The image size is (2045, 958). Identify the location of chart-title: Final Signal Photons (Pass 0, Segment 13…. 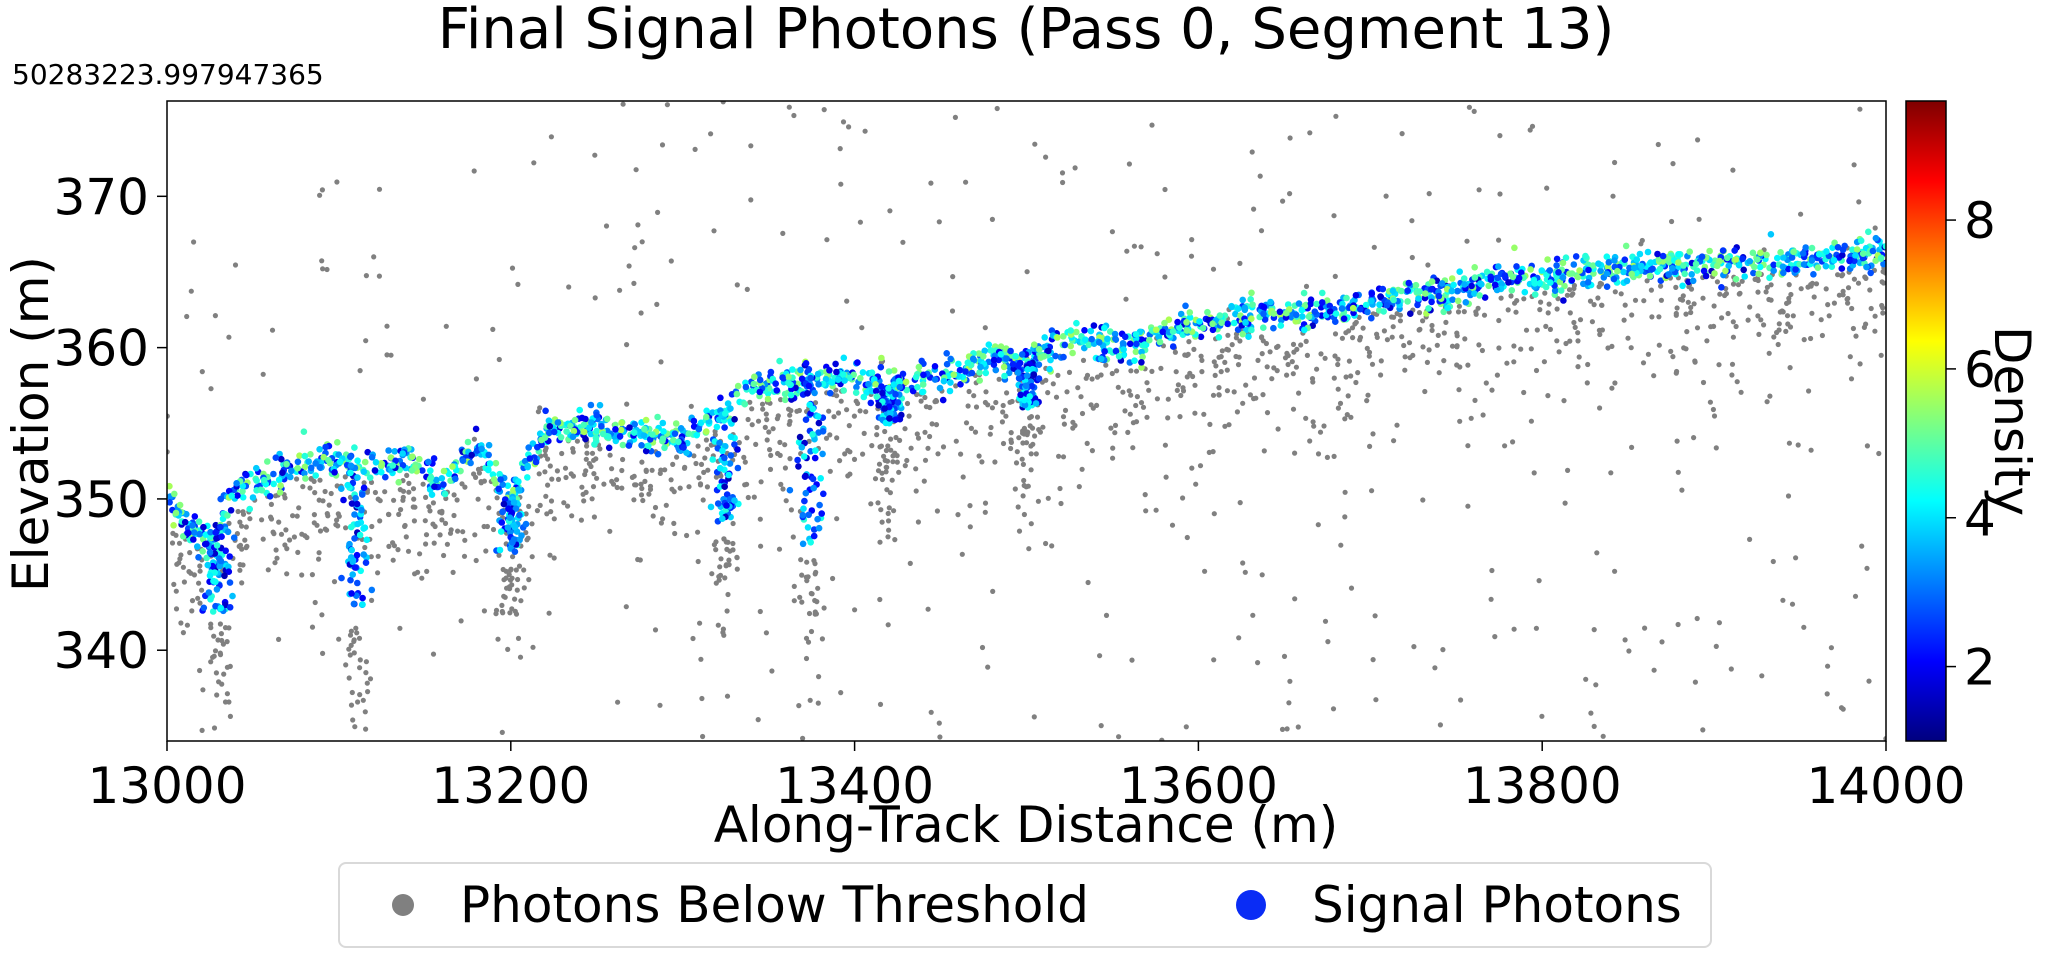
(1026, 31).